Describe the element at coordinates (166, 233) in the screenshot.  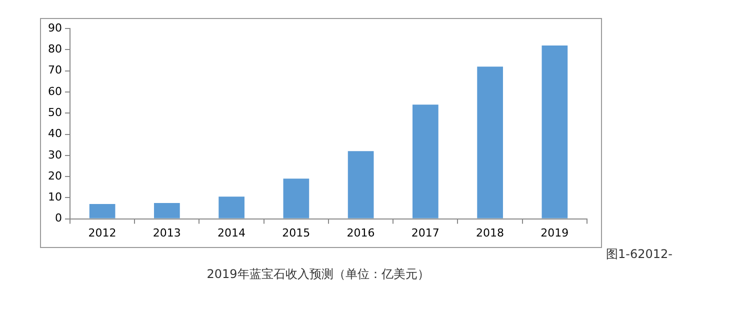
I see `x-tick-label: 2013` at that location.